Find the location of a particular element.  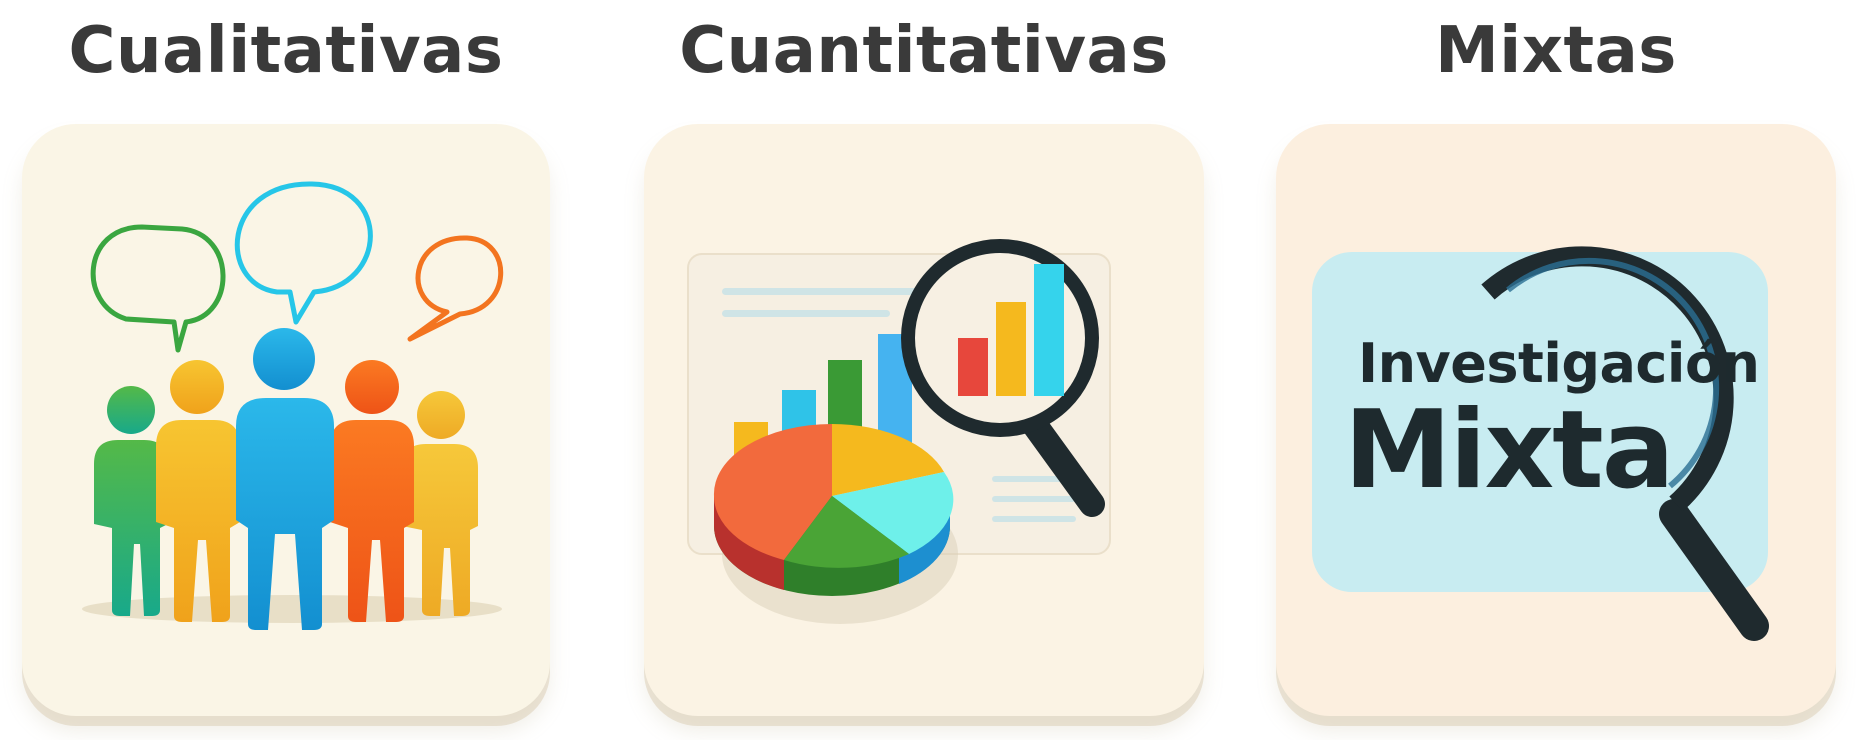

mixed-research-illustration is located at coordinates (1540, 443).